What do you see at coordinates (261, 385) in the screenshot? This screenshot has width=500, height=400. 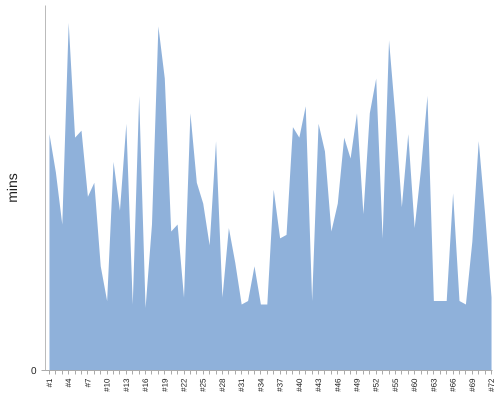 I see `x-tick-label: #34` at bounding box center [261, 385].